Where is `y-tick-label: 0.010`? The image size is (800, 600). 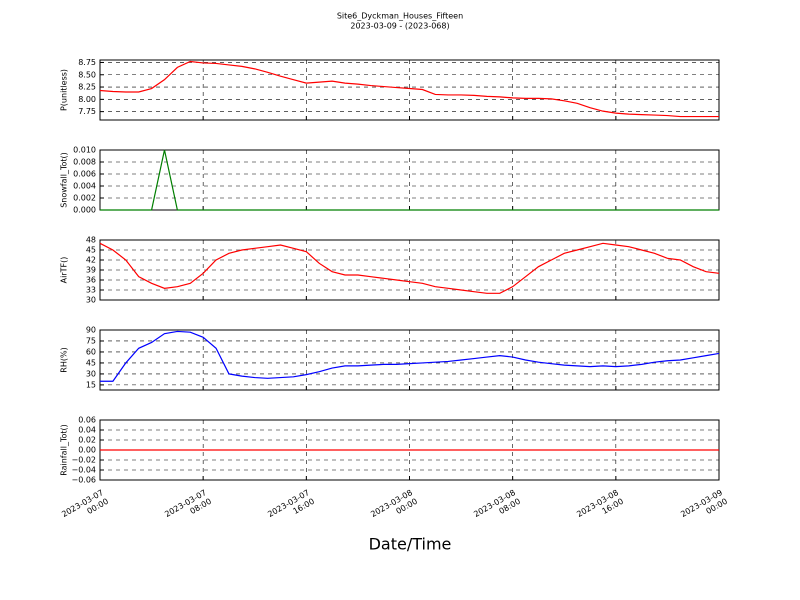
y-tick-label: 0.010 is located at coordinates (84, 150).